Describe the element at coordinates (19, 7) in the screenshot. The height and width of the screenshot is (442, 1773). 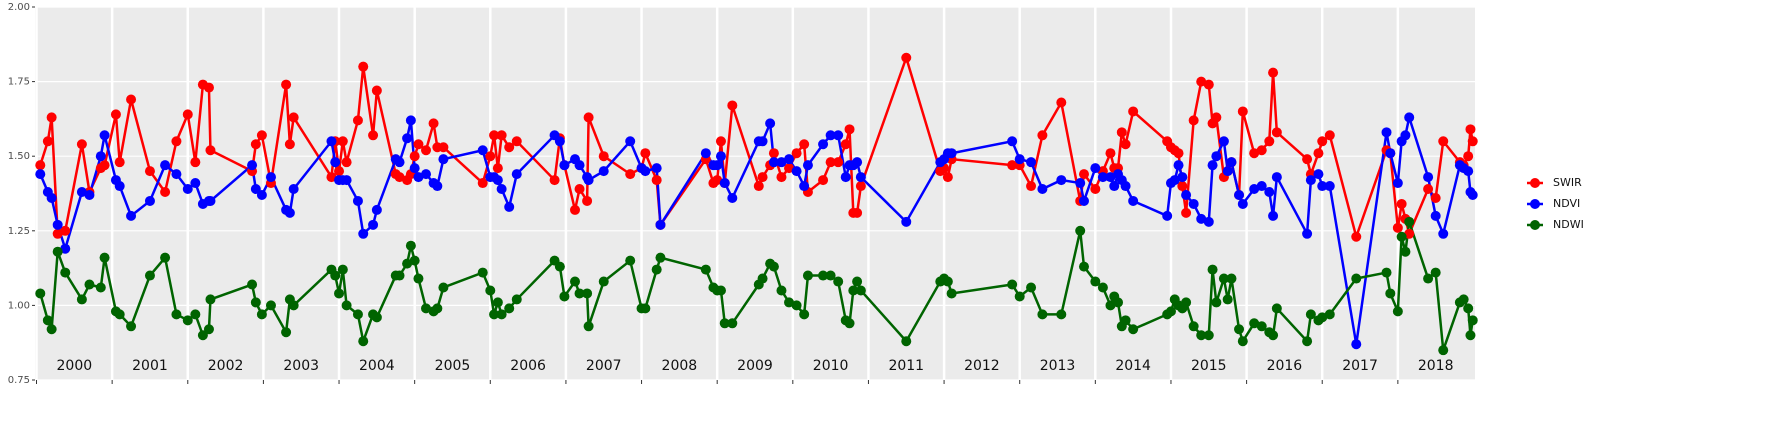
I see `y-tick-label: 2.00` at that location.